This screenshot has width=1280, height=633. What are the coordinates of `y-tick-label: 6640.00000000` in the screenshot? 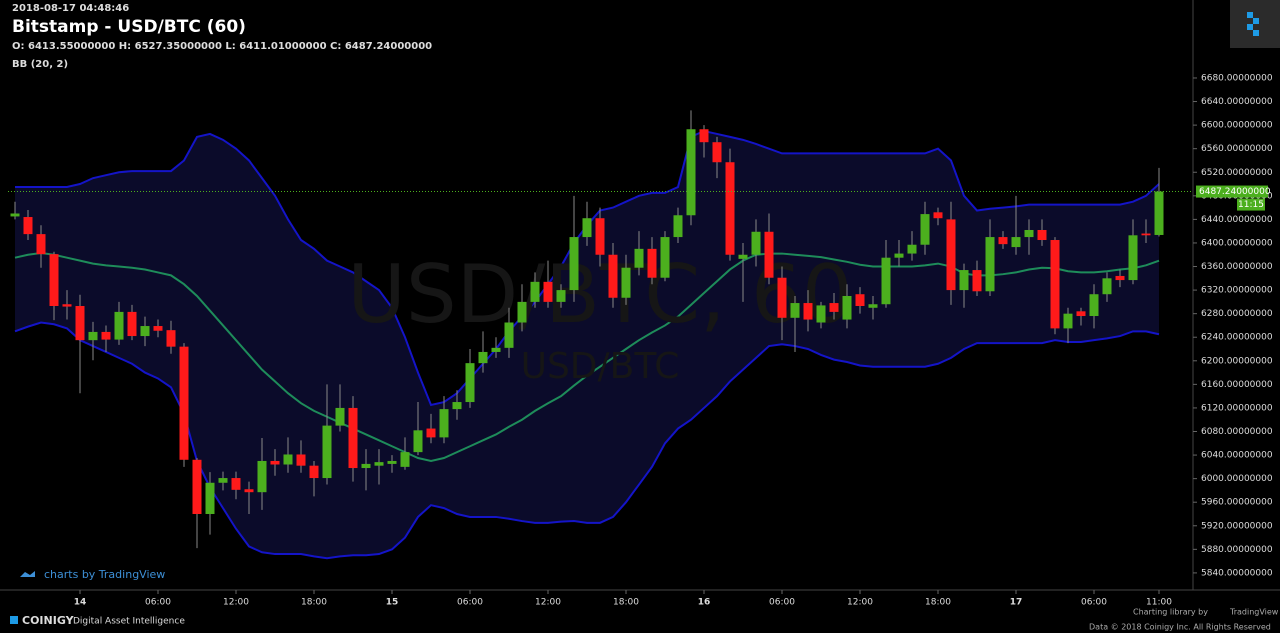 It's located at (1237, 102).